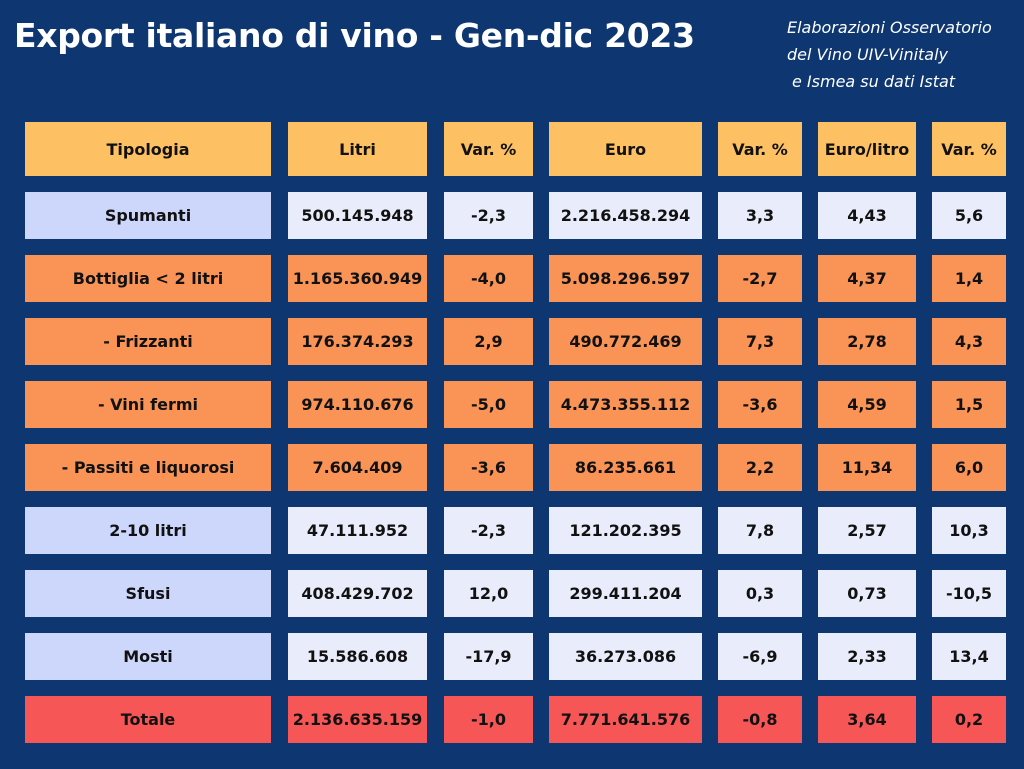 Image resolution: width=1024 pixels, height=769 pixels. Describe the element at coordinates (760, 530) in the screenshot. I see `table-cell: 7,8` at that location.